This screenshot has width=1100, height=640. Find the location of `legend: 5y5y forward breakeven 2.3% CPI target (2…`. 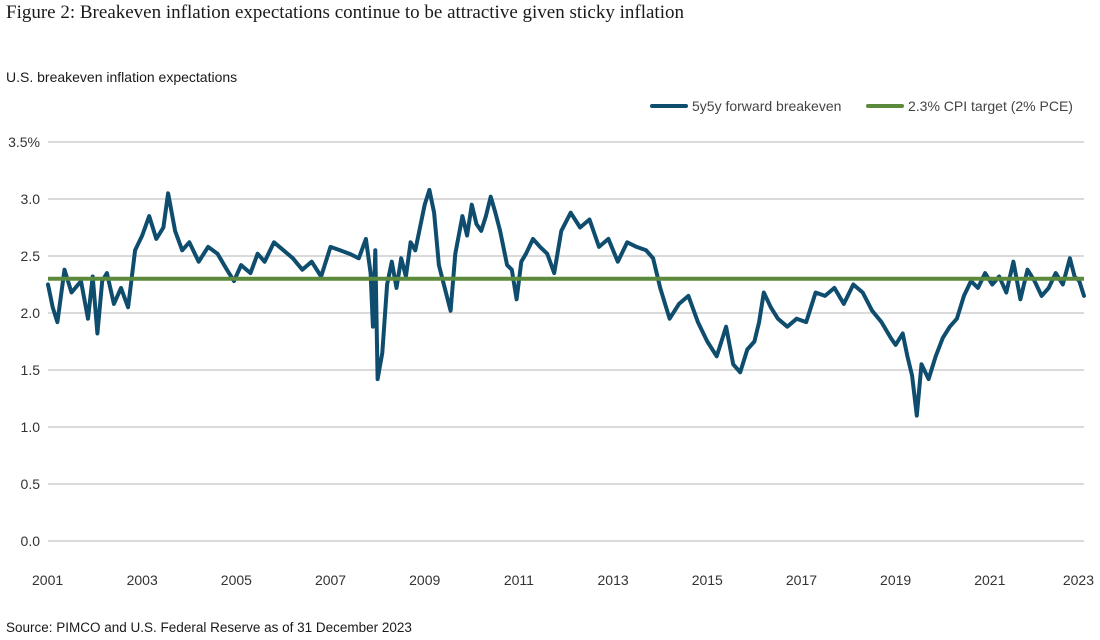

legend: 5y5y forward breakeven 2.3% CPI target (2… is located at coordinates (861, 106).